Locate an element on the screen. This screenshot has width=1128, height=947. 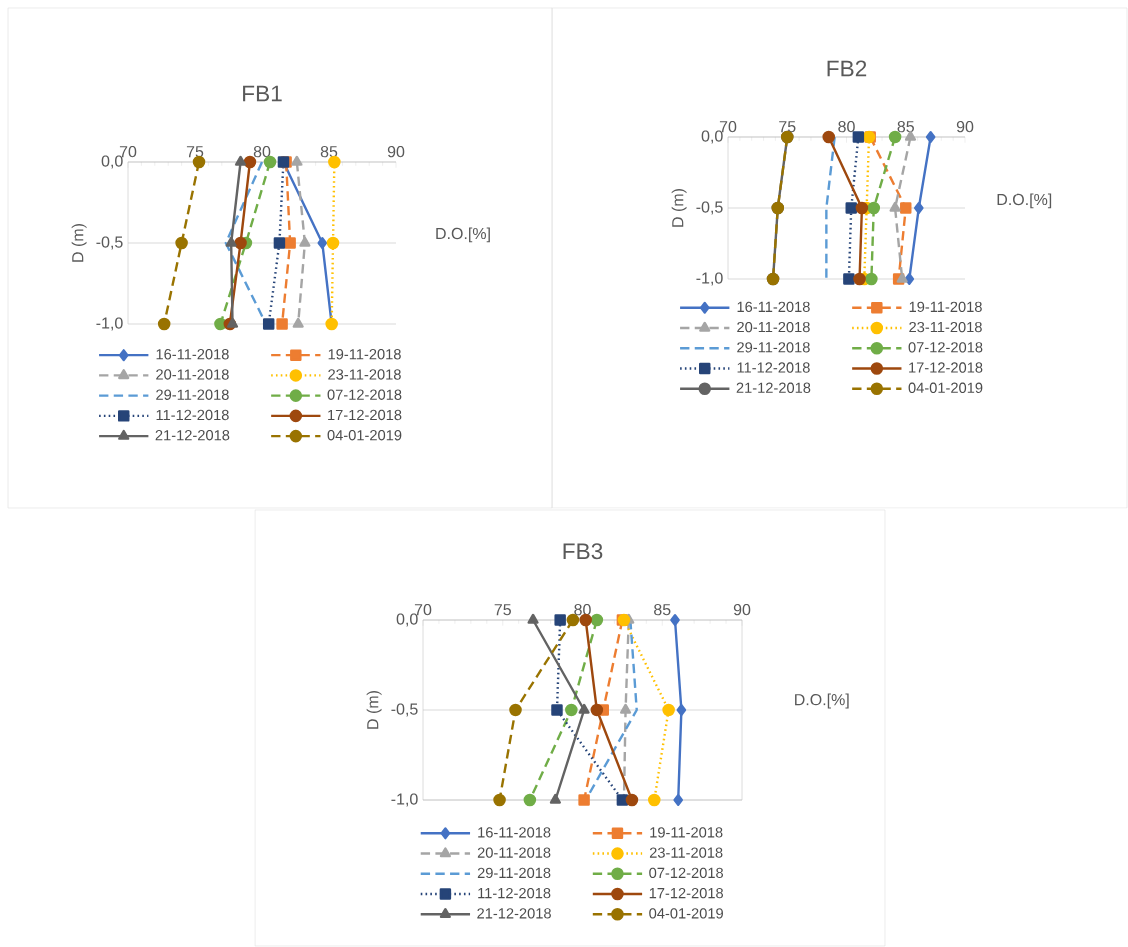
chart-title: FB3 is located at coordinates (583, 551).